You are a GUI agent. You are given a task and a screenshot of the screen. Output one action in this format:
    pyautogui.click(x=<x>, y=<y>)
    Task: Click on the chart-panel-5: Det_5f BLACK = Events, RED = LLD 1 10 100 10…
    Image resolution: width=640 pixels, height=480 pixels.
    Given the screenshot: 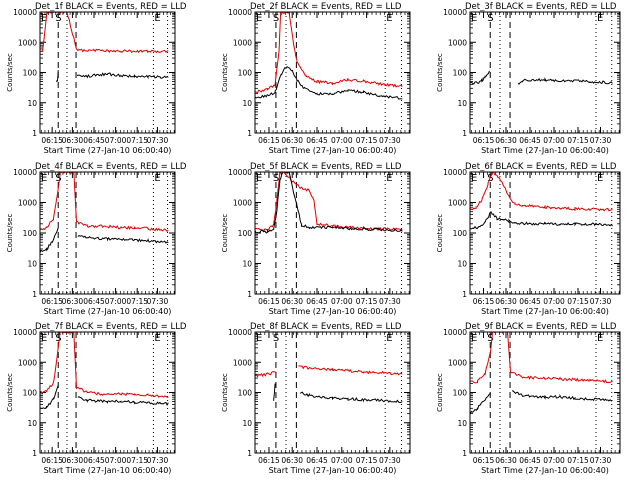 What is the action you would take?
    pyautogui.click(x=316, y=239)
    